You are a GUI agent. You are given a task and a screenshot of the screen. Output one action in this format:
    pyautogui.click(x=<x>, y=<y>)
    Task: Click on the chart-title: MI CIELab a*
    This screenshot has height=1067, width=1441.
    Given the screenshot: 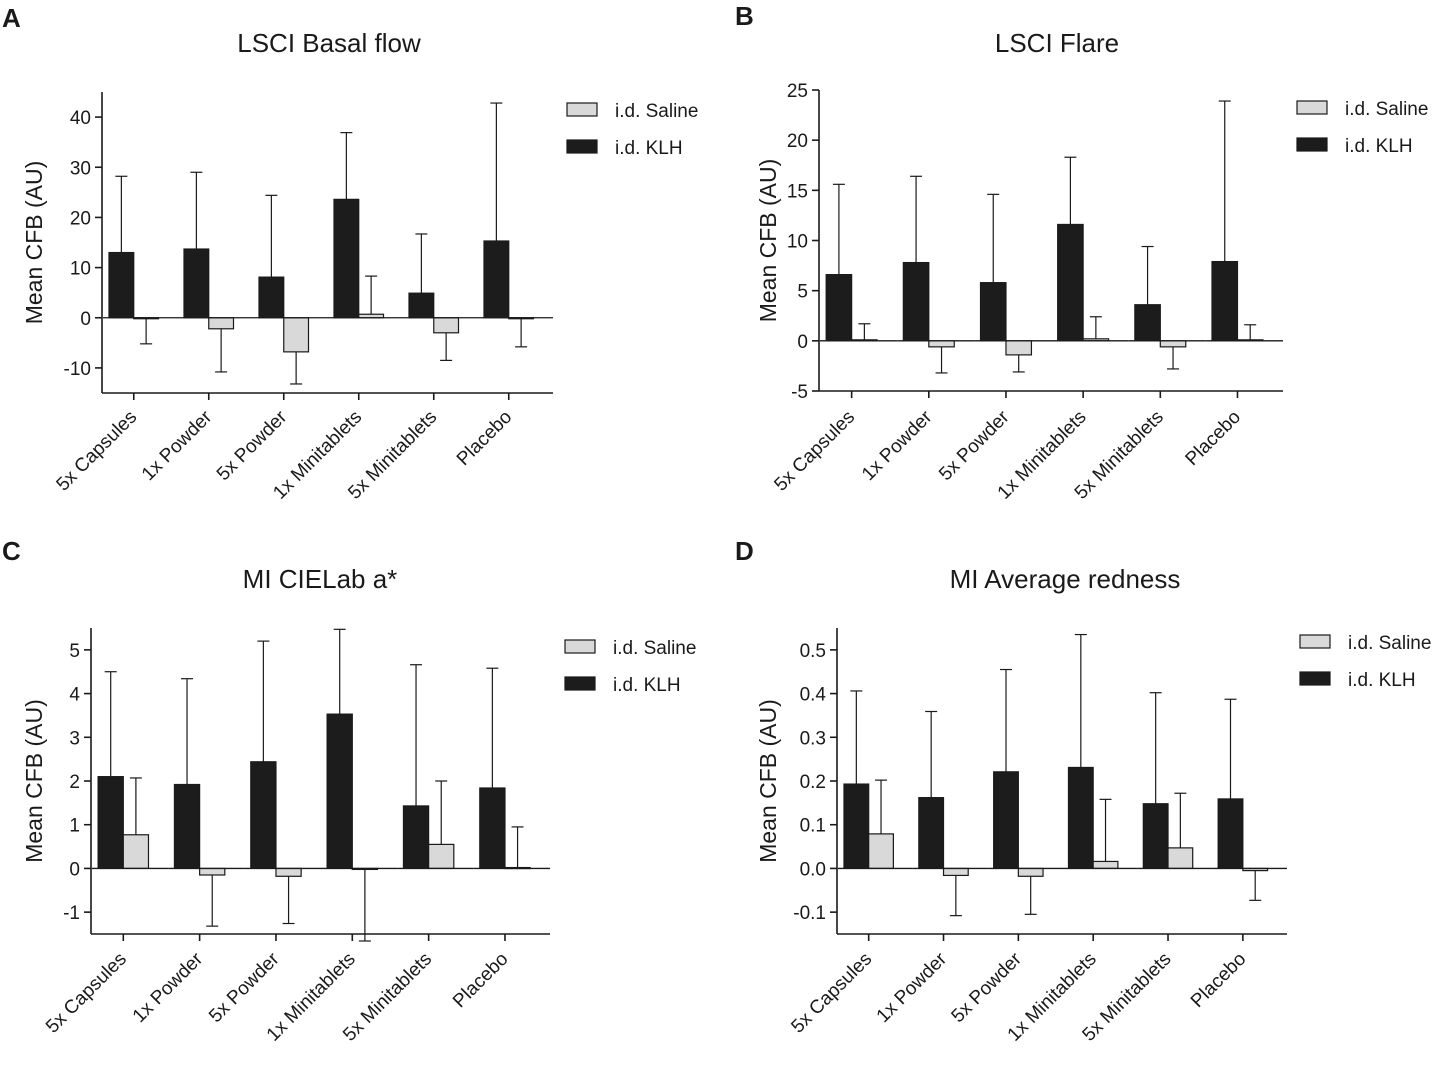 What is the action you would take?
    pyautogui.click(x=320, y=579)
    